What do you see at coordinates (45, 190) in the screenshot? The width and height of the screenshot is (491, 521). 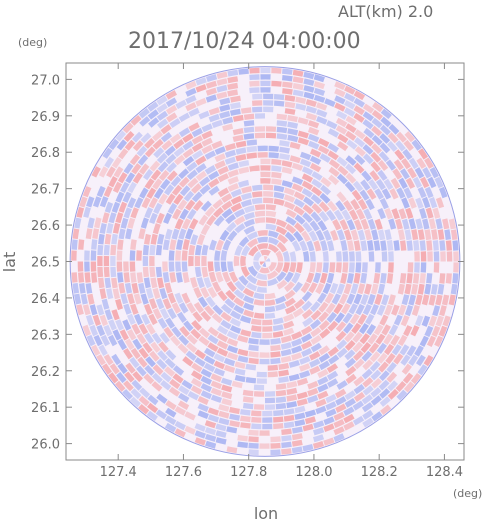 I see `y-tick-label: 26.7` at bounding box center [45, 190].